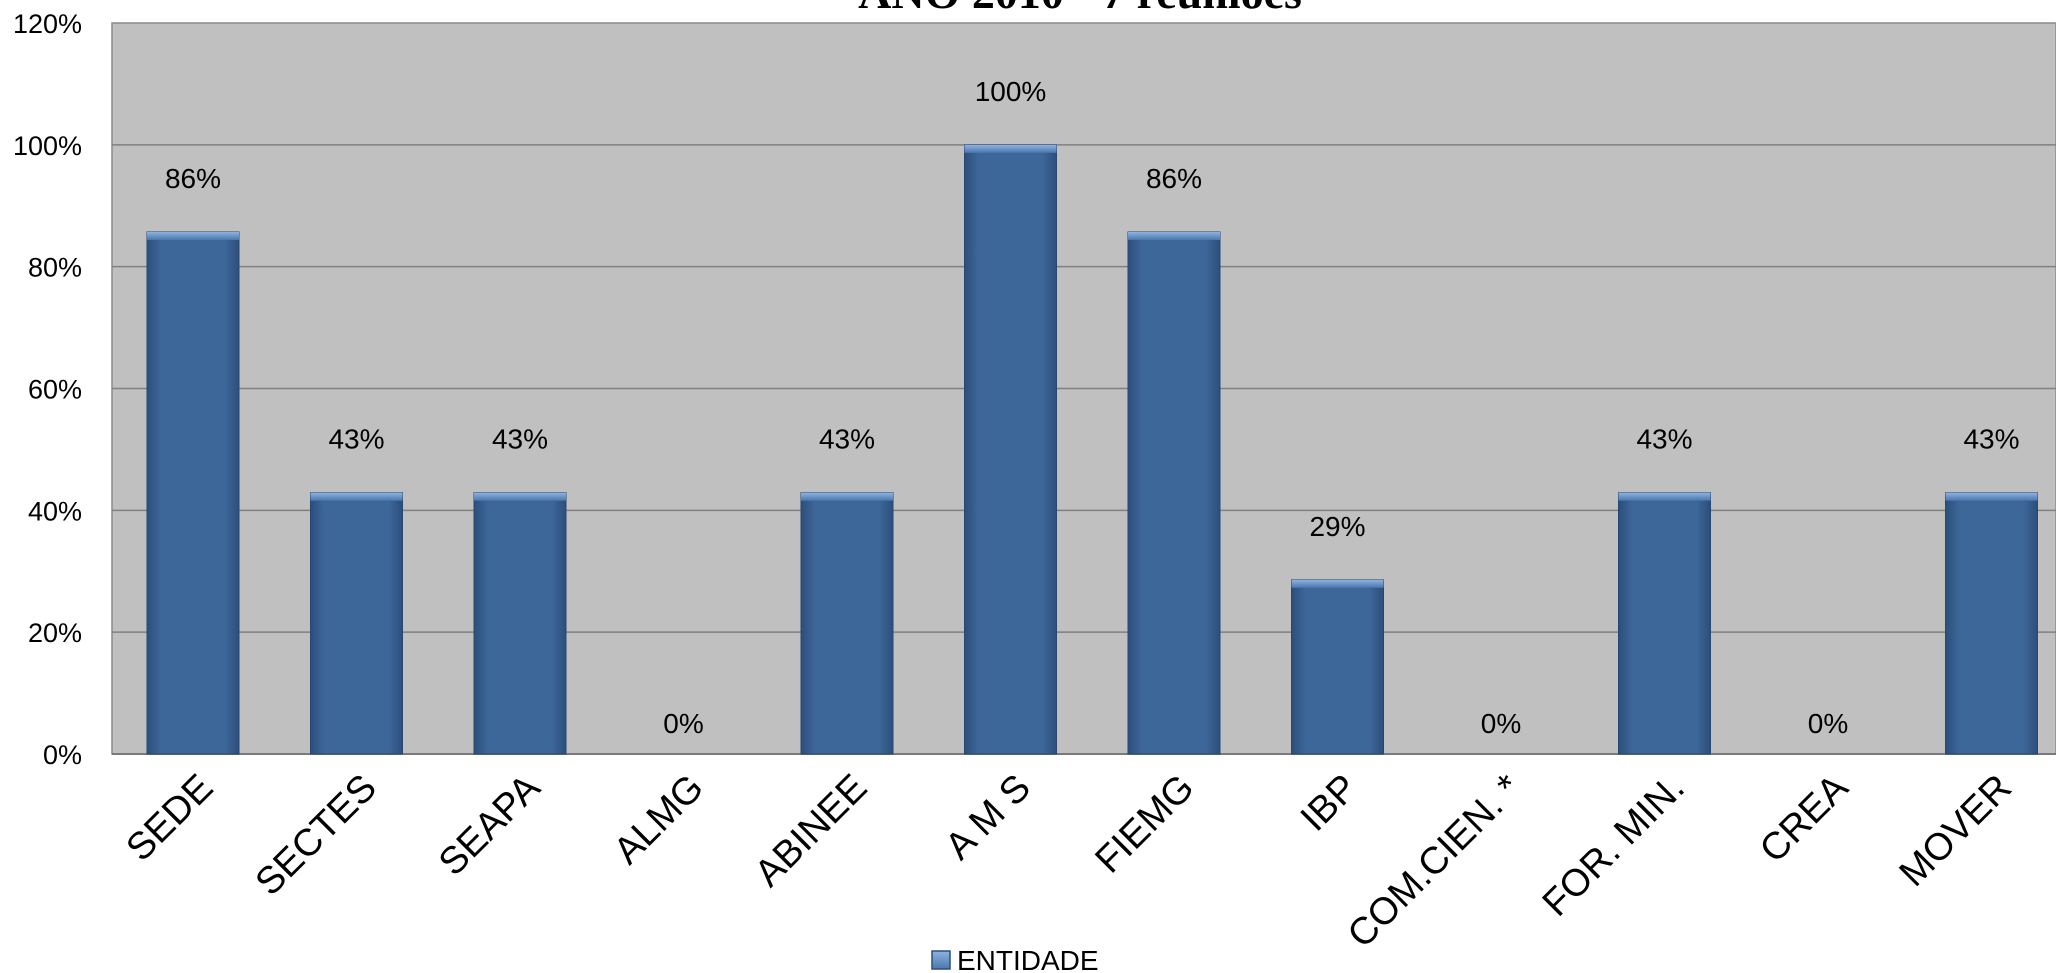 The width and height of the screenshot is (2056, 973). Describe the element at coordinates (941, 960) in the screenshot. I see `legend-swatch` at that location.